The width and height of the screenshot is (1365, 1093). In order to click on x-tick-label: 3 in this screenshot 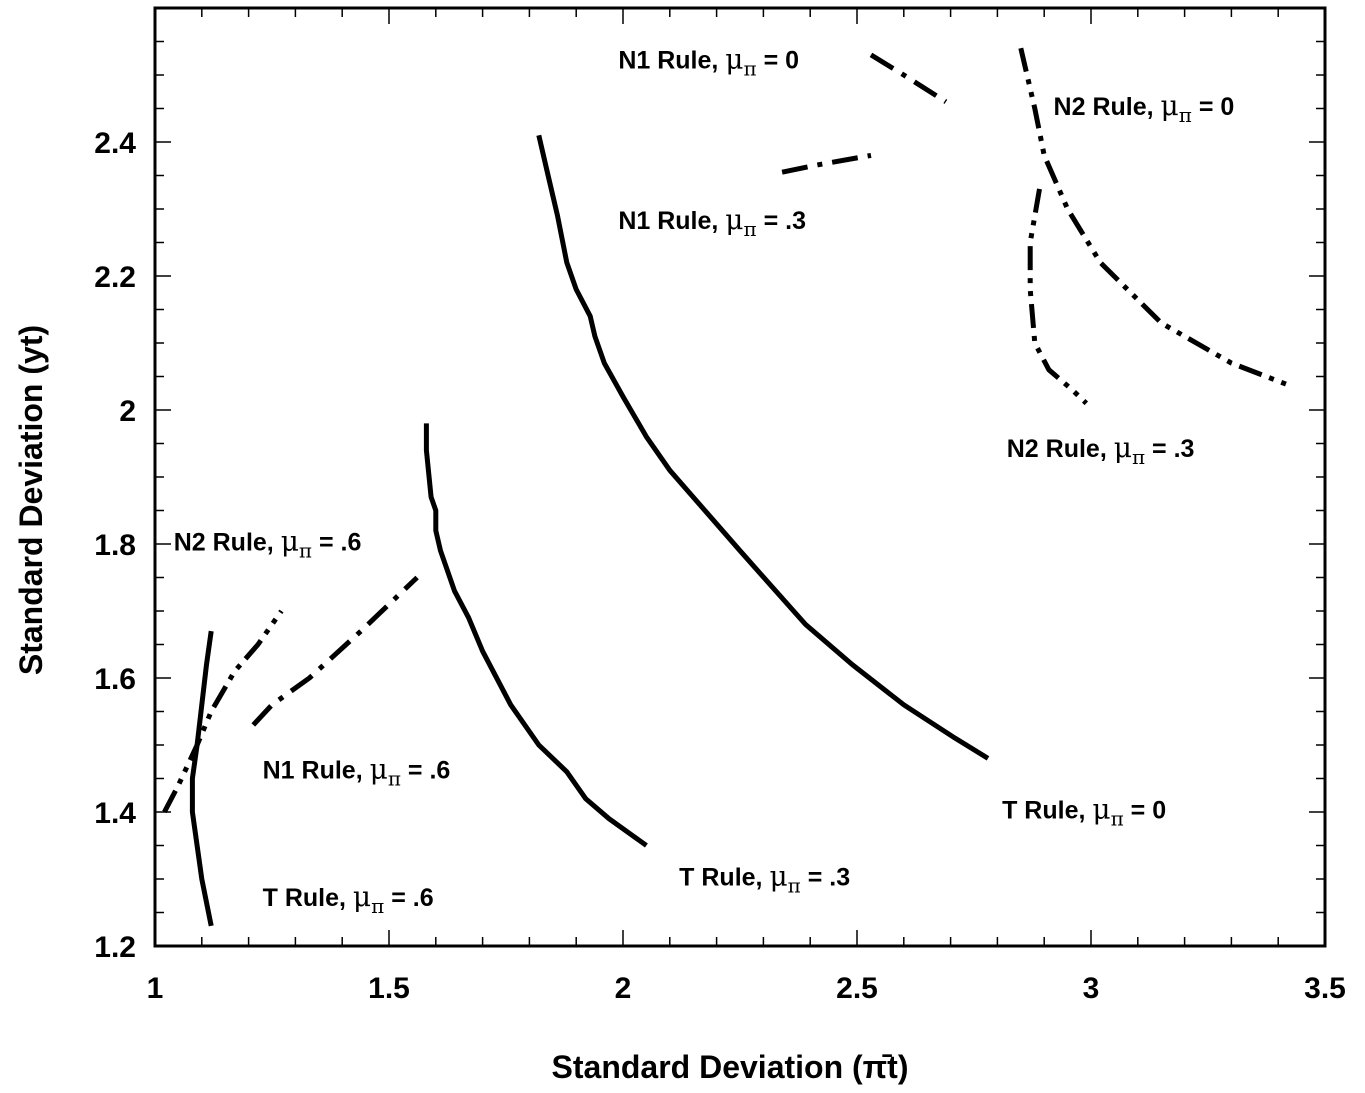, I will do `click(1091, 988)`.